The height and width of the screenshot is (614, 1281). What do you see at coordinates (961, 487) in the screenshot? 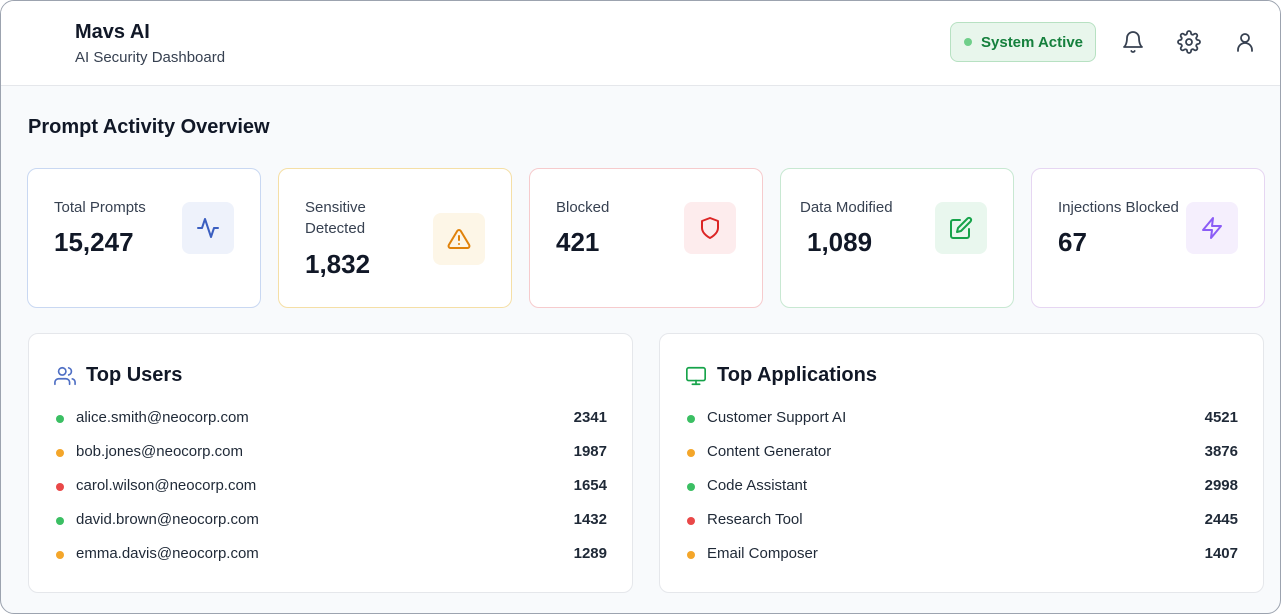
I see `application-row: Code Assistant 2998` at bounding box center [961, 487].